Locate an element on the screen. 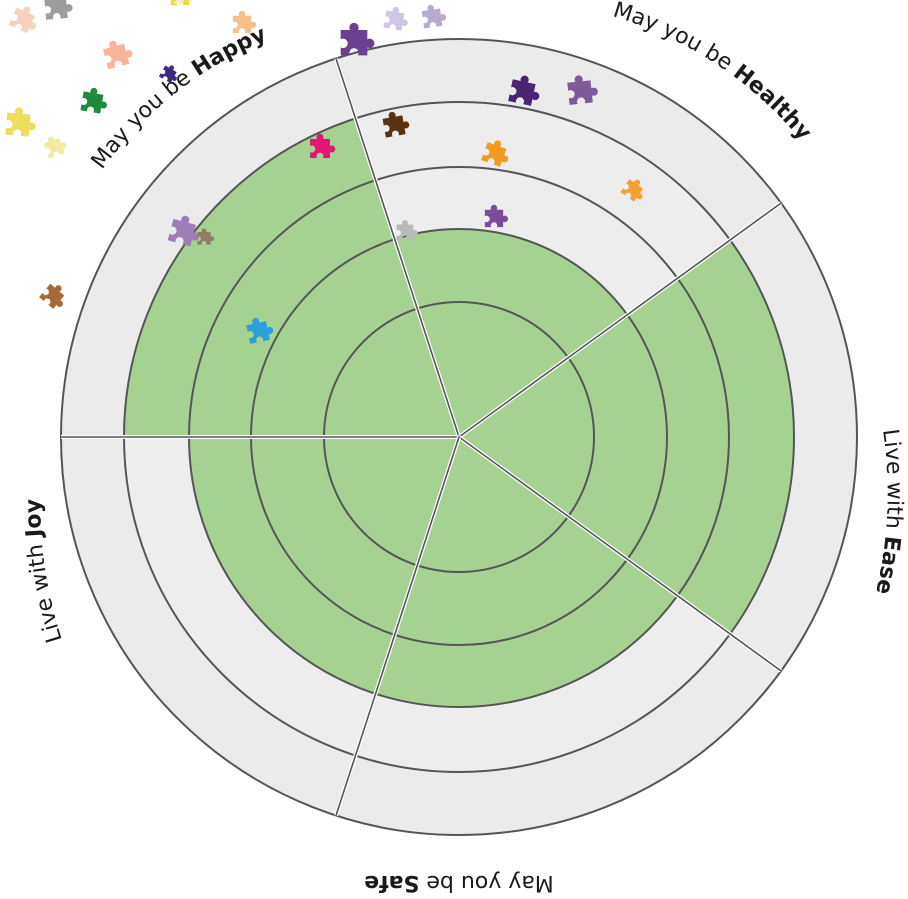  lavender-piece-icon is located at coordinates (395, 19).